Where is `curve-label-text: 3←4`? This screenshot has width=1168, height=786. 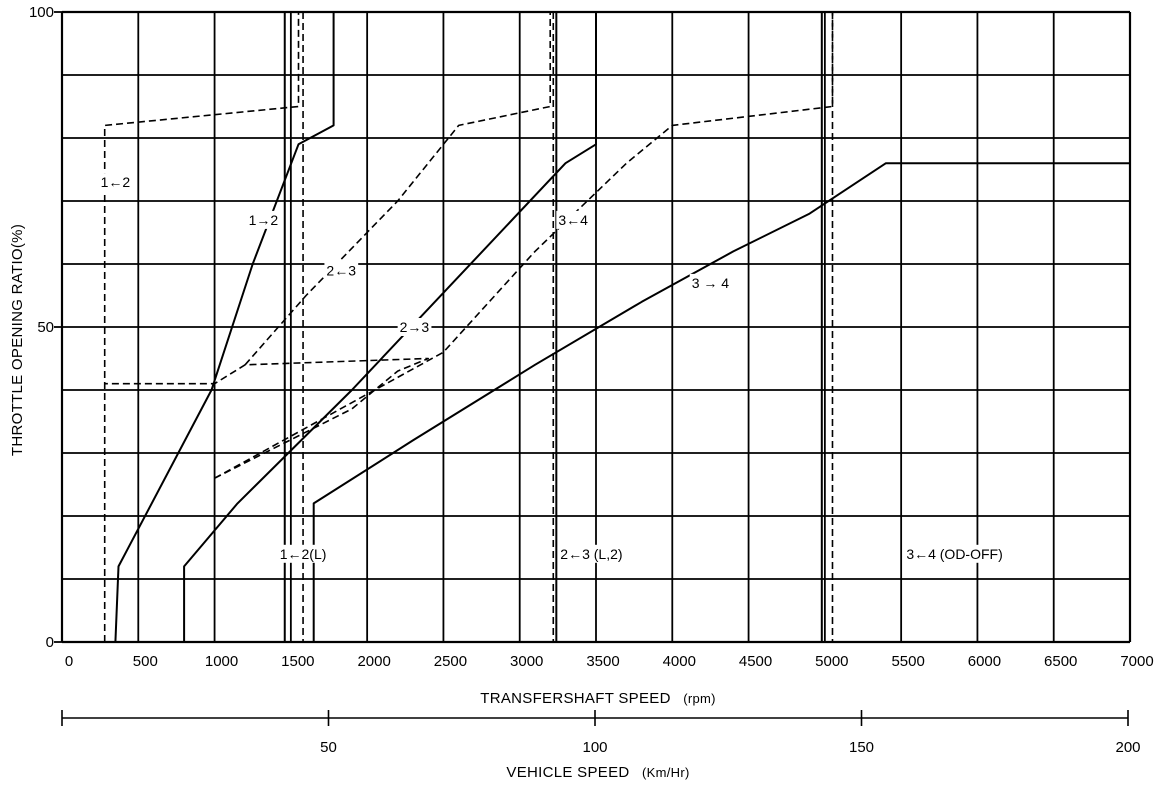
curve-label-text: 3←4 is located at coordinates (573, 220).